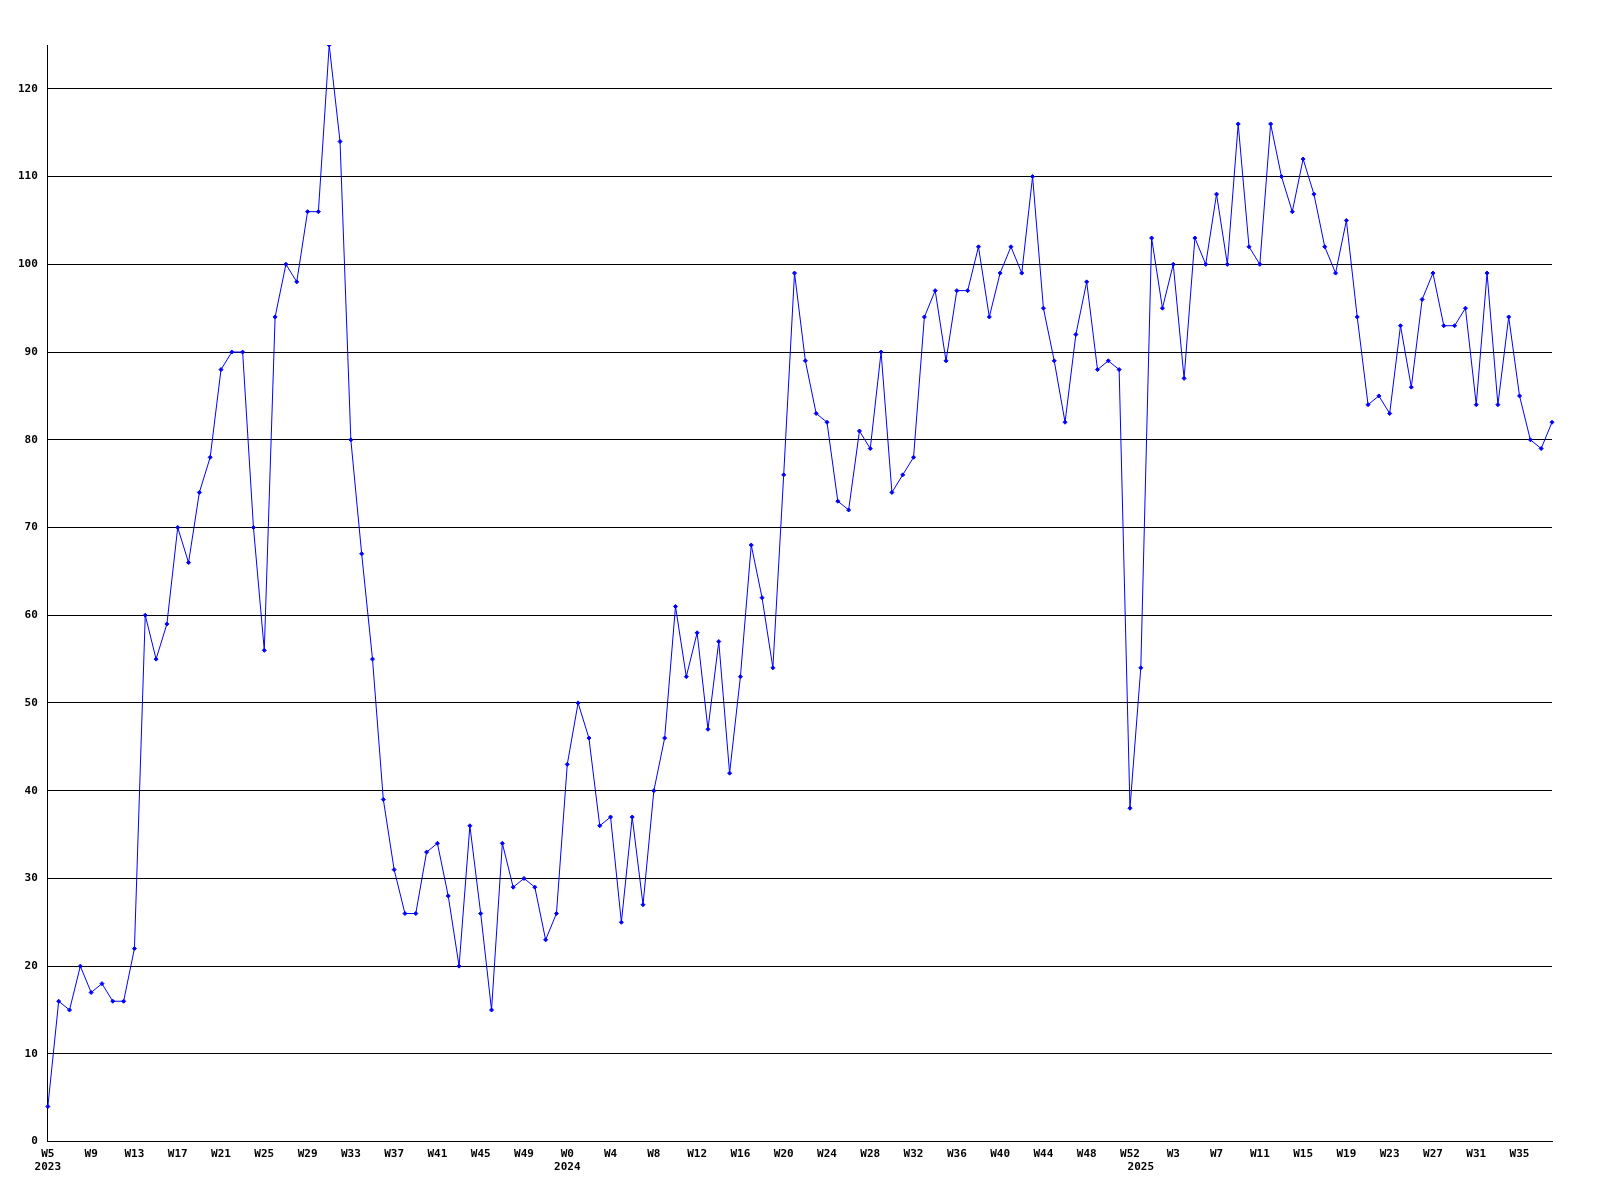 This screenshot has width=1600, height=1200. Describe the element at coordinates (1389, 1154) in the screenshot. I see `x-tick-label: W23` at that location.